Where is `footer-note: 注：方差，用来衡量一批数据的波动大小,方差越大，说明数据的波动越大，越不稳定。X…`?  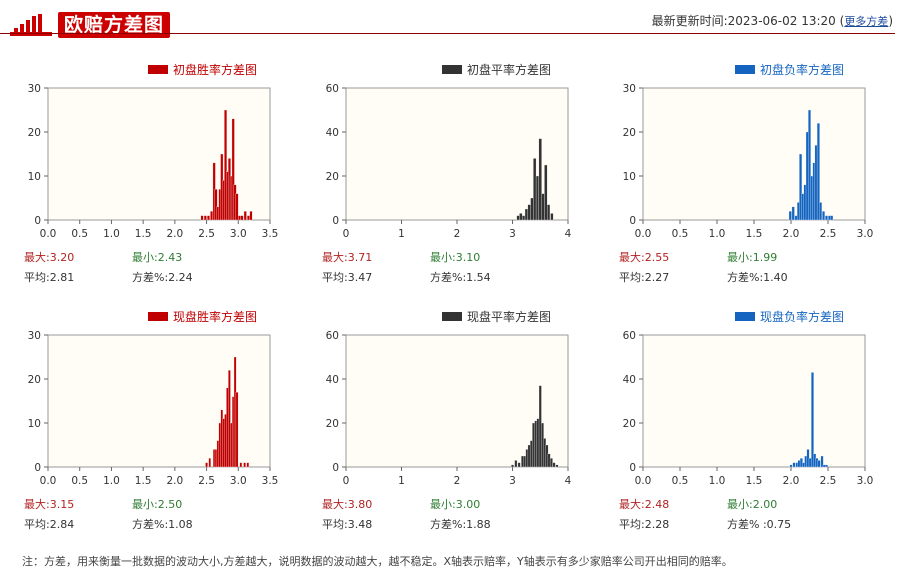 footer-note: 注：方差，用来衡量一批数据的波动大小,方差越大，说明数据的波动越大，越不稳定。X… is located at coordinates (377, 561).